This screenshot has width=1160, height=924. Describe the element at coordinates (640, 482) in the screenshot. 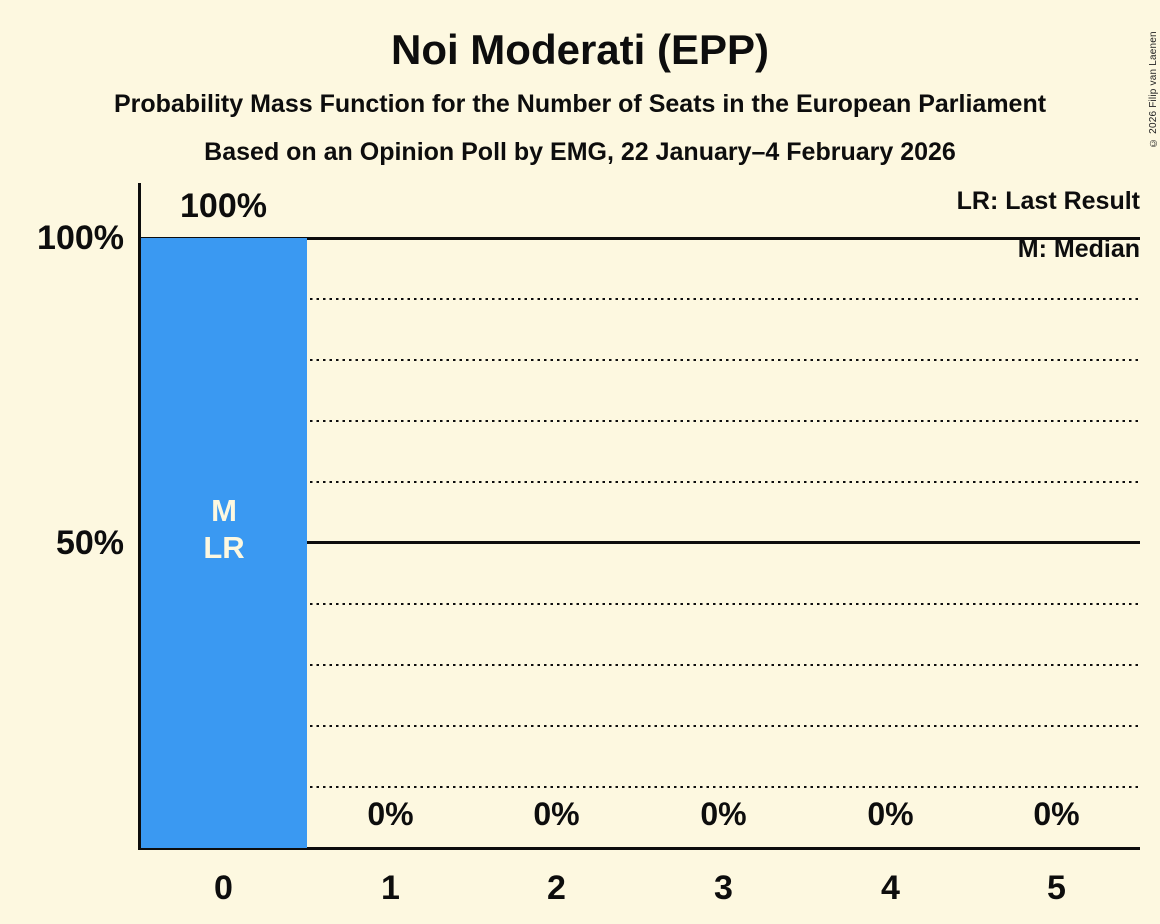

I see `gridline-60pct` at that location.